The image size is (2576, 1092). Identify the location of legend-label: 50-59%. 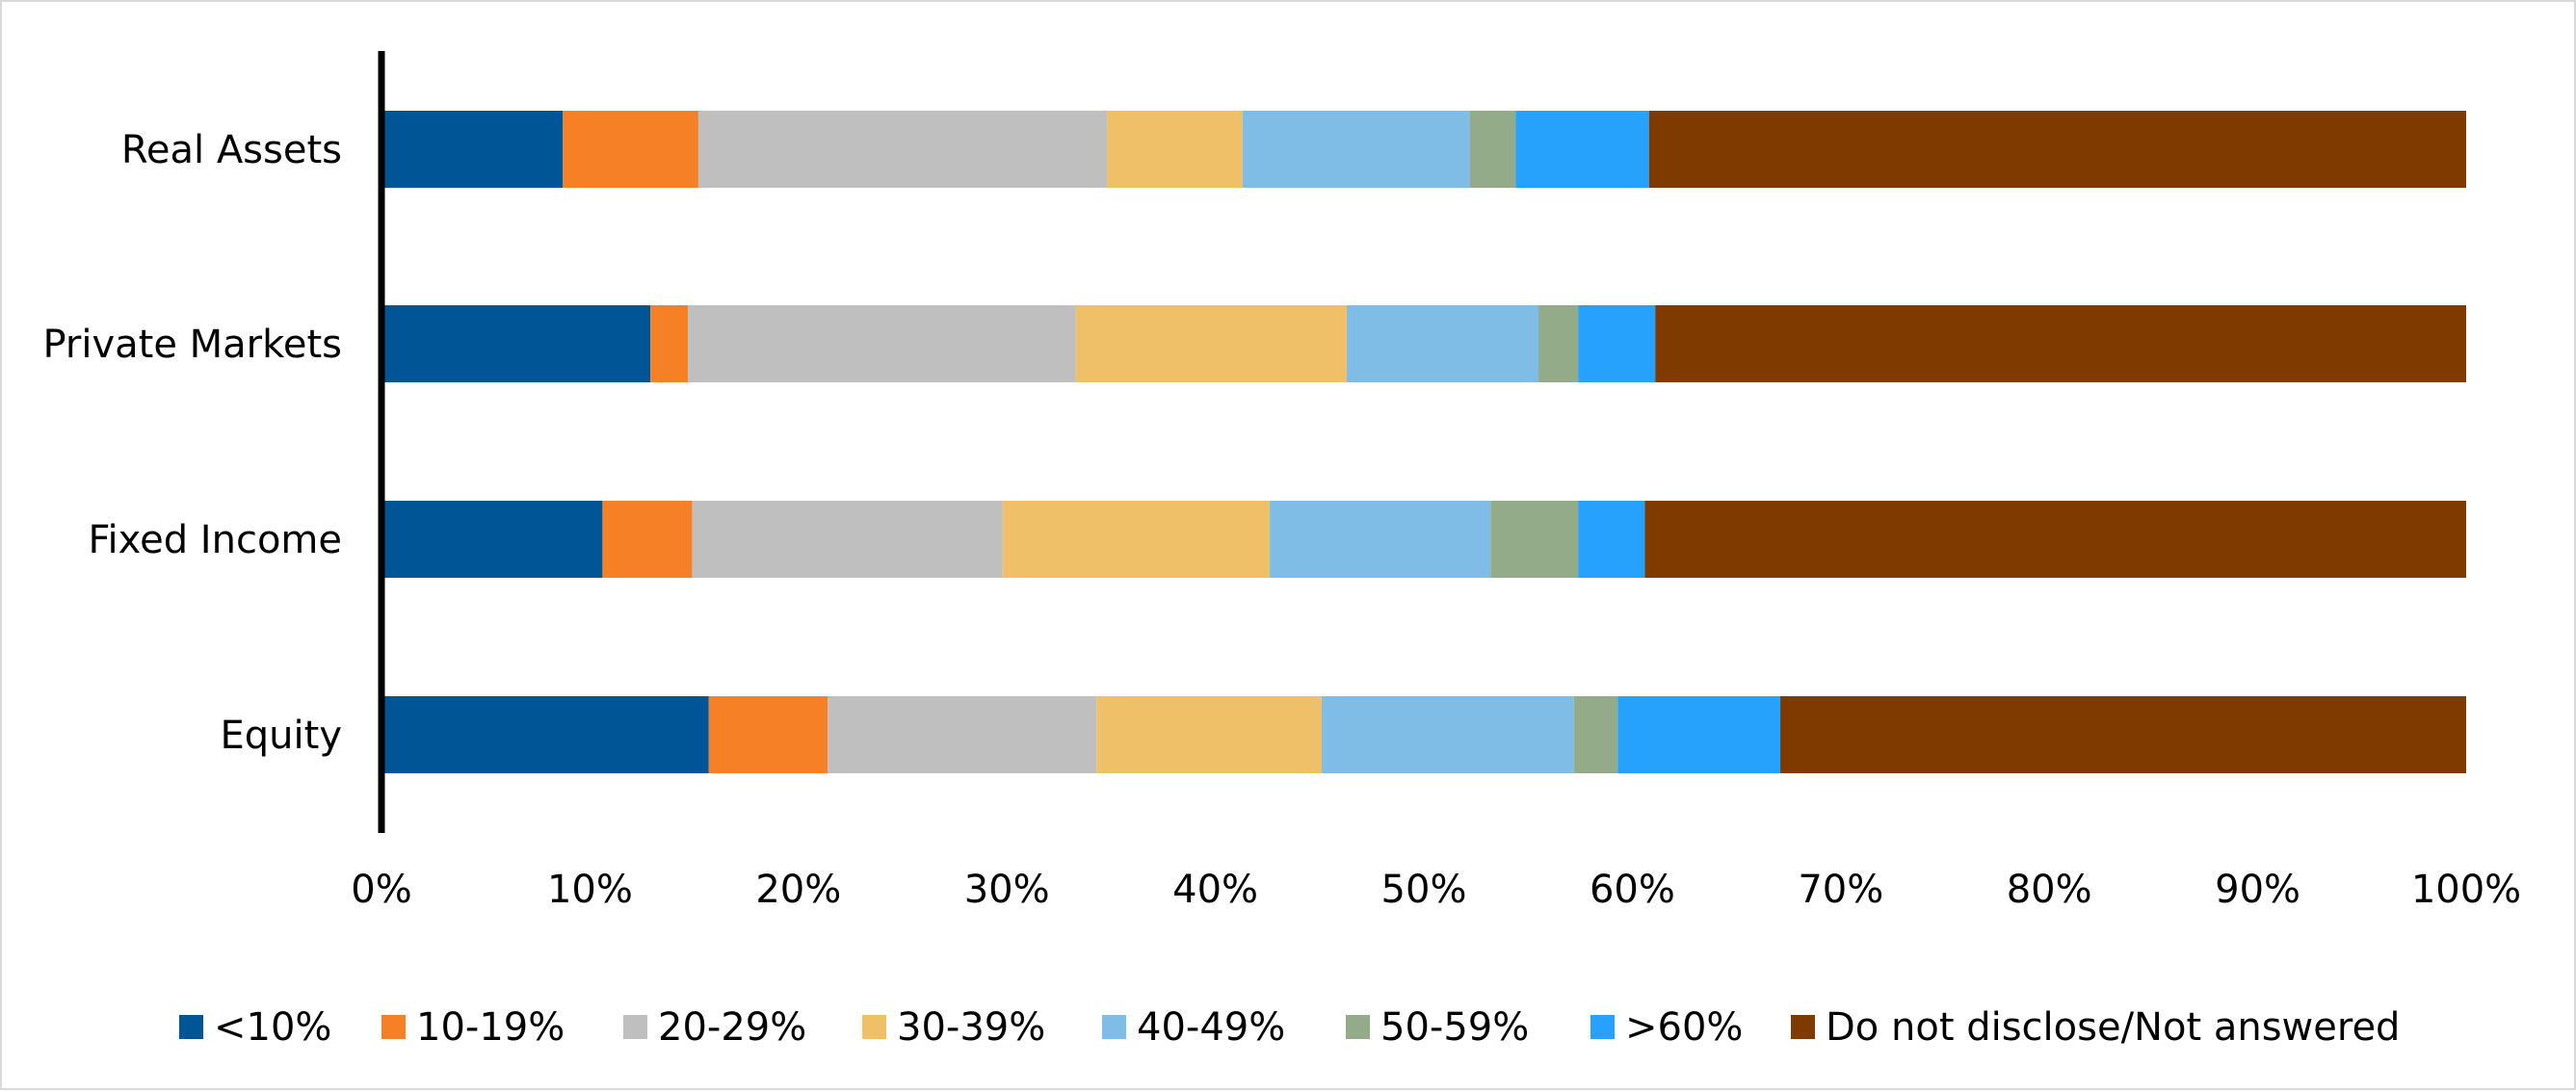
(1455, 1027).